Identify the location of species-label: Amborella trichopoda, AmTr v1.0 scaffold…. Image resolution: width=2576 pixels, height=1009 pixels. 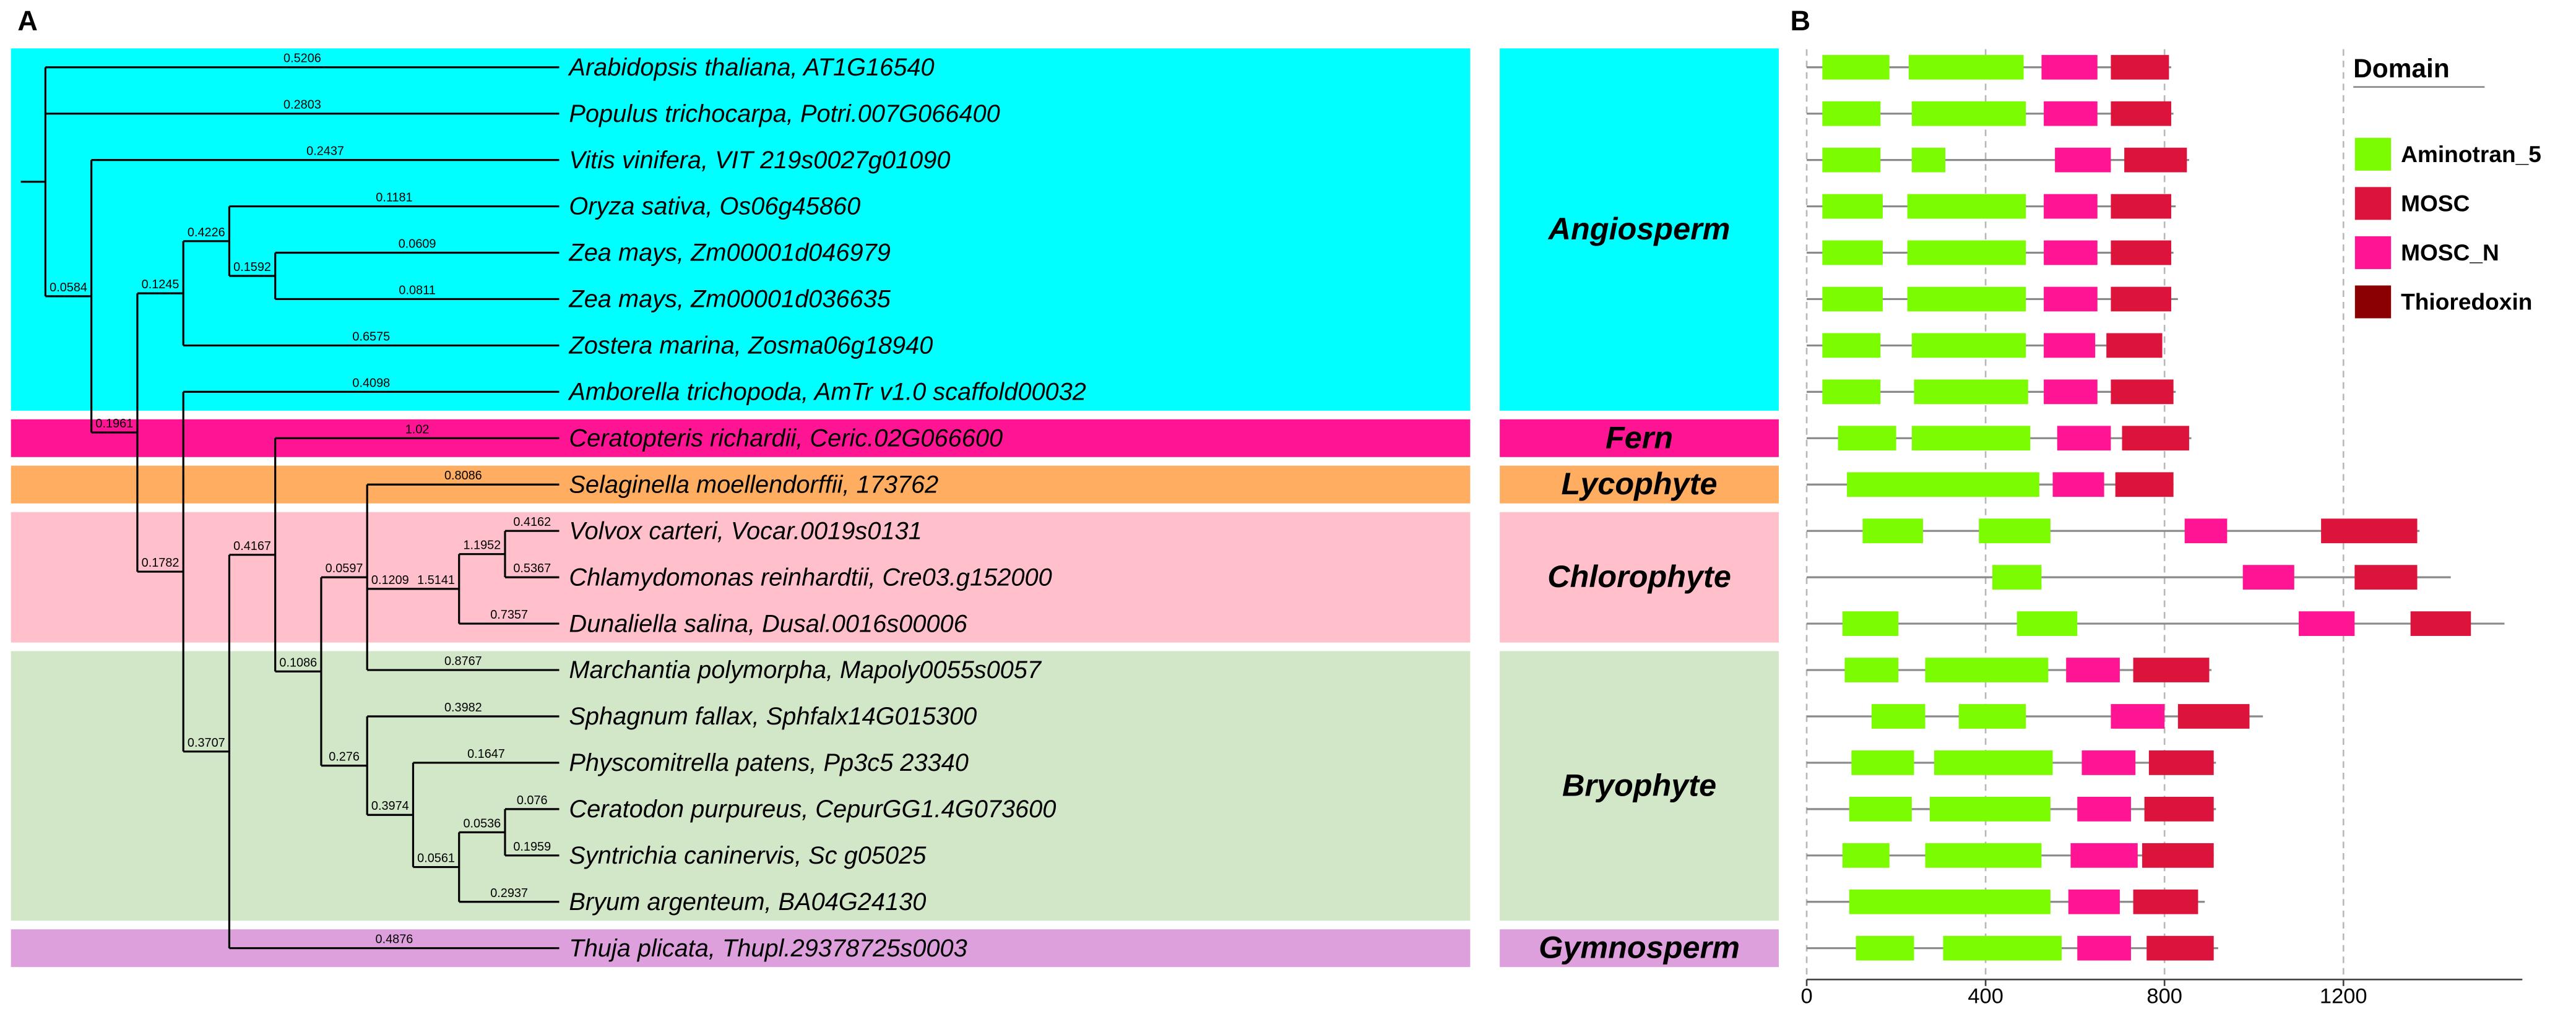
(827, 393).